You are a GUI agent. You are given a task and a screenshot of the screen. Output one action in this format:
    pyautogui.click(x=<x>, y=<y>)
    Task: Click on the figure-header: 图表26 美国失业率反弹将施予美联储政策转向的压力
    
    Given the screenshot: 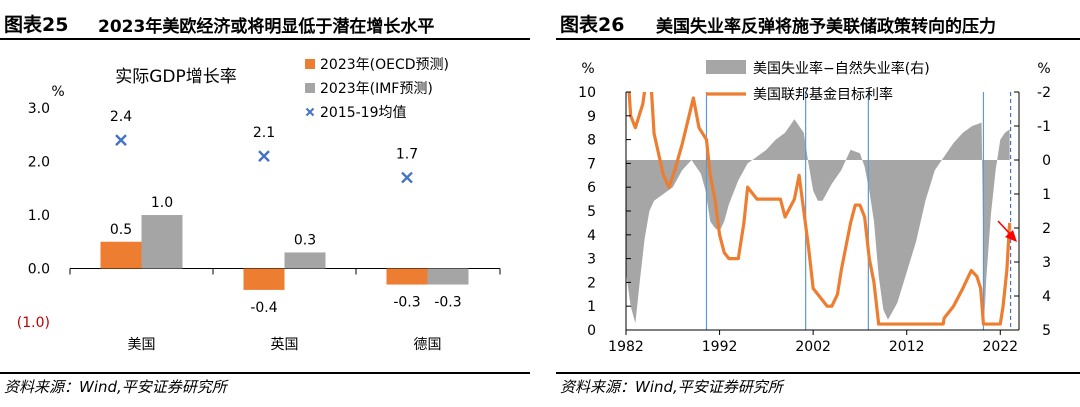 What is the action you would take?
    pyautogui.click(x=818, y=22)
    